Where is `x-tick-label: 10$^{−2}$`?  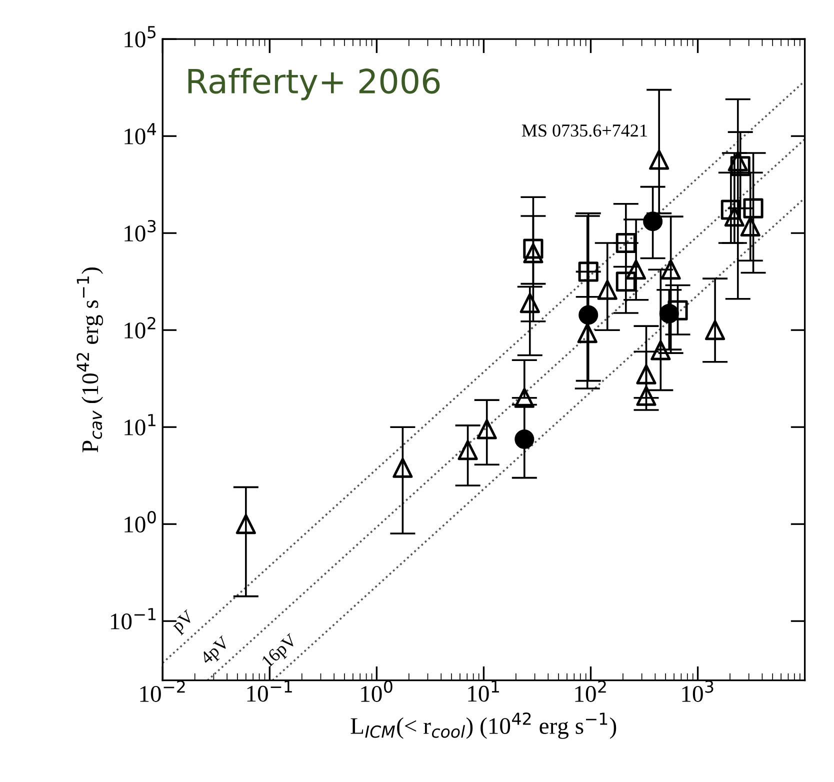 x-tick-label: 10$^{−2}$ is located at coordinates (162, 691).